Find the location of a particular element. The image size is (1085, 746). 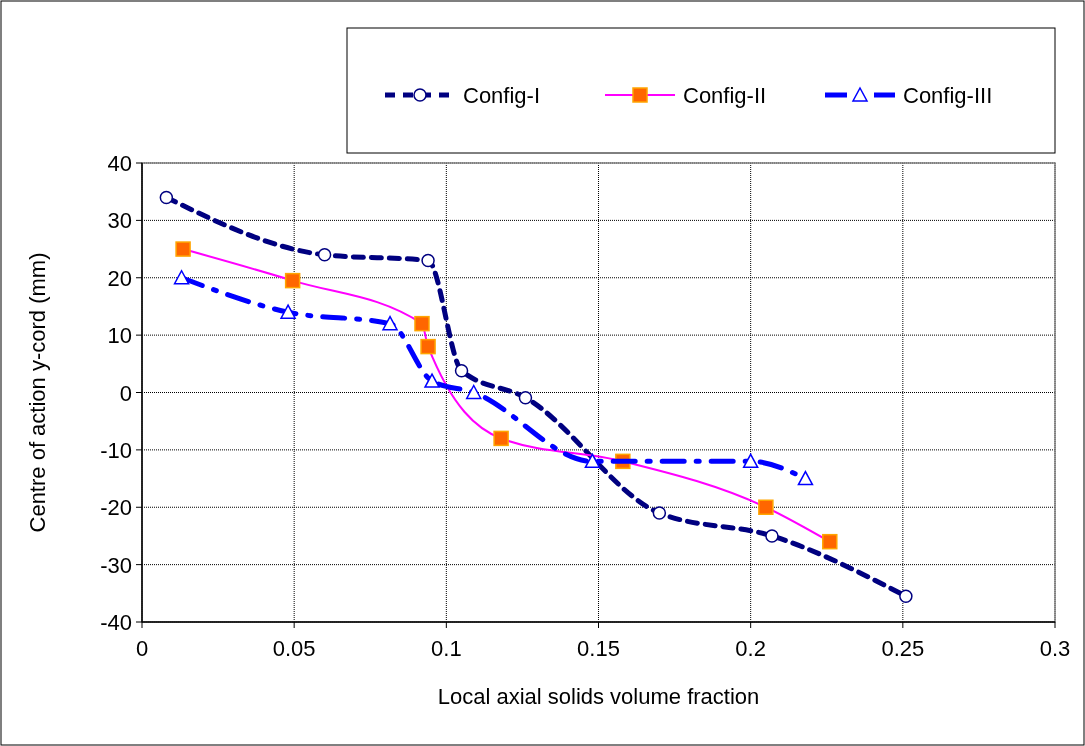

y-tick-label: 30 is located at coordinates (119, 221).